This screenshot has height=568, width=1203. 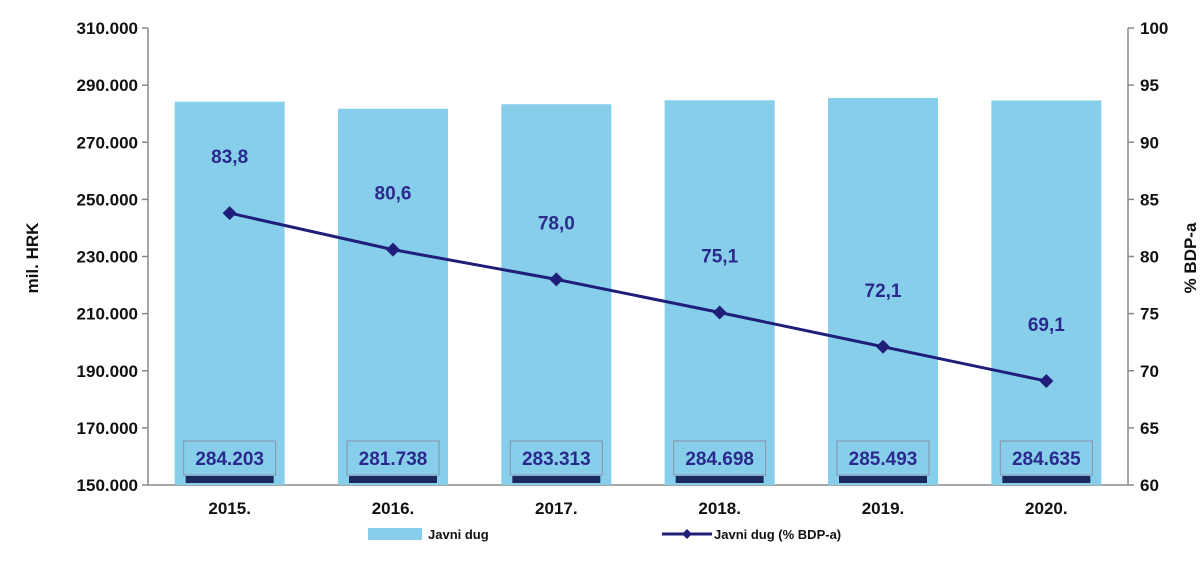 What do you see at coordinates (719, 256) in the screenshot?
I see `line-value-label: 75,1` at bounding box center [719, 256].